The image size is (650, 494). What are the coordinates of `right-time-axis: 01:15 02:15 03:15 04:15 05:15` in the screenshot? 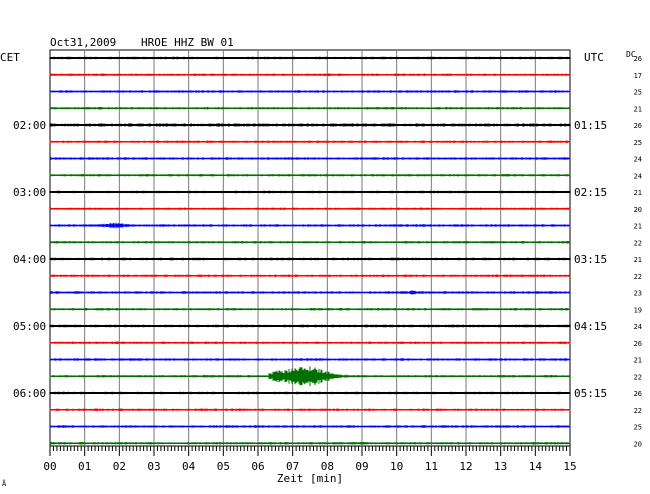 It's located at (590, 259).